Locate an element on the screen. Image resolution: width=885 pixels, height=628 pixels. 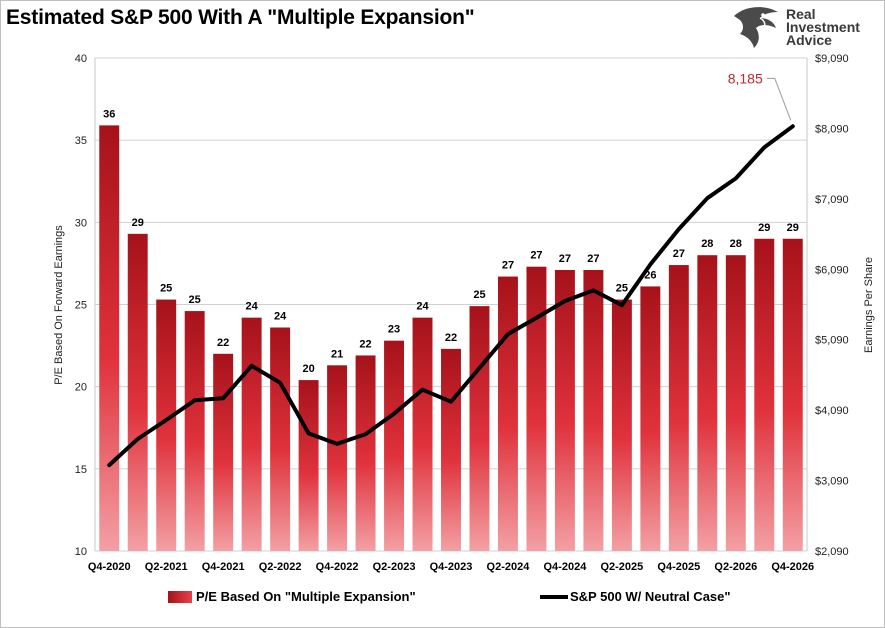
right-tick-label: $8,090 is located at coordinates (832, 129).